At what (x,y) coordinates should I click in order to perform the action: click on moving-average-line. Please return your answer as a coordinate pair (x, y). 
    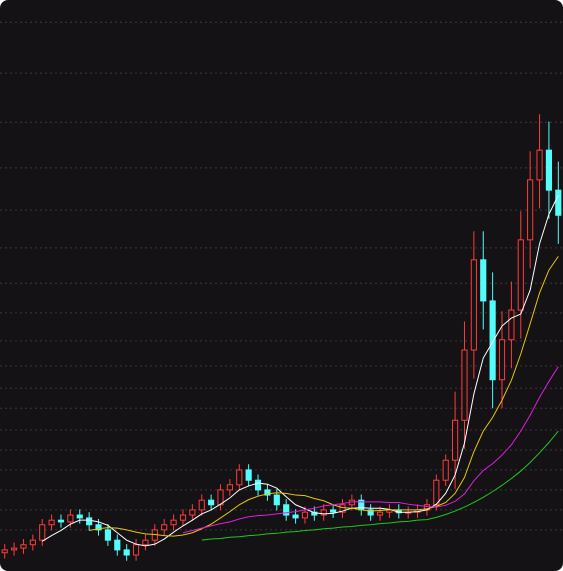
    Looking at the image, I should click on (380, 485).